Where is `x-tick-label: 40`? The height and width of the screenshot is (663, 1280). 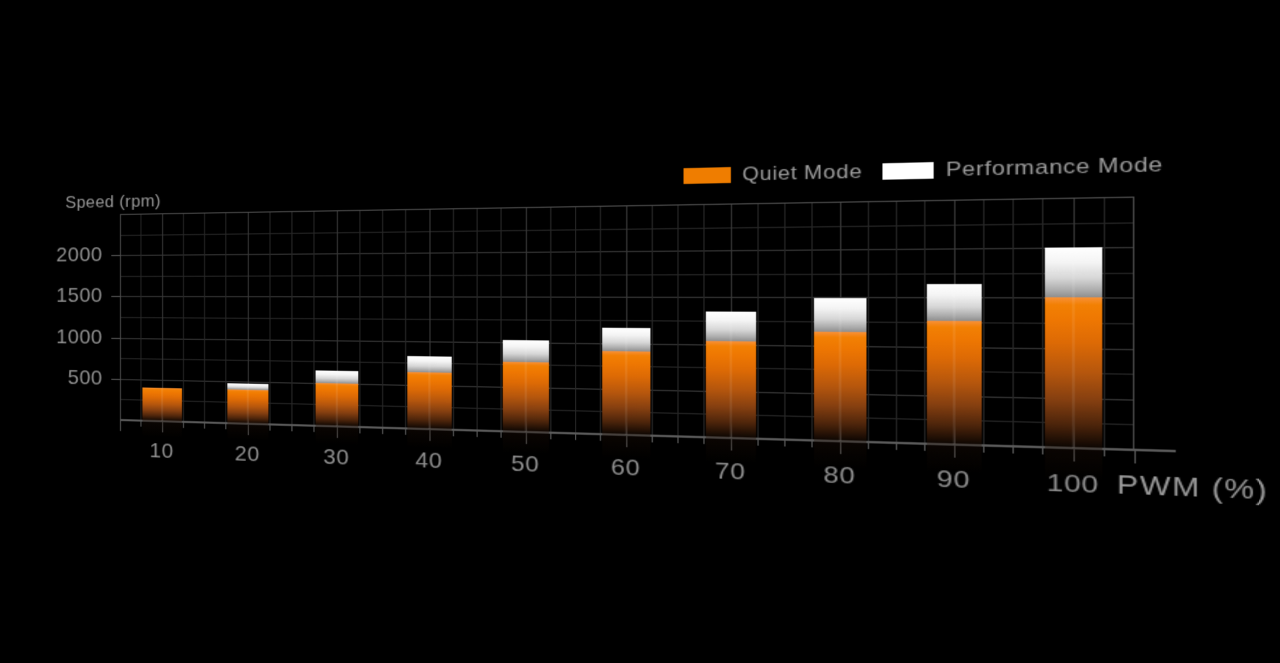 x-tick-label: 40 is located at coordinates (429, 460).